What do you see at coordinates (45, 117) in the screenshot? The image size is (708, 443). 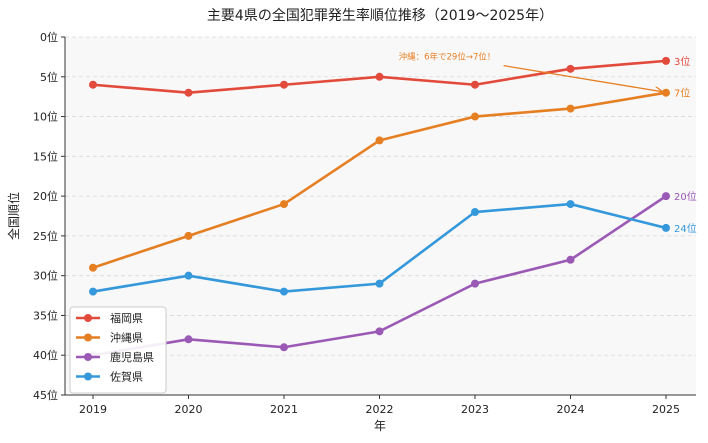 I see `y-tick-label: 10位` at bounding box center [45, 117].